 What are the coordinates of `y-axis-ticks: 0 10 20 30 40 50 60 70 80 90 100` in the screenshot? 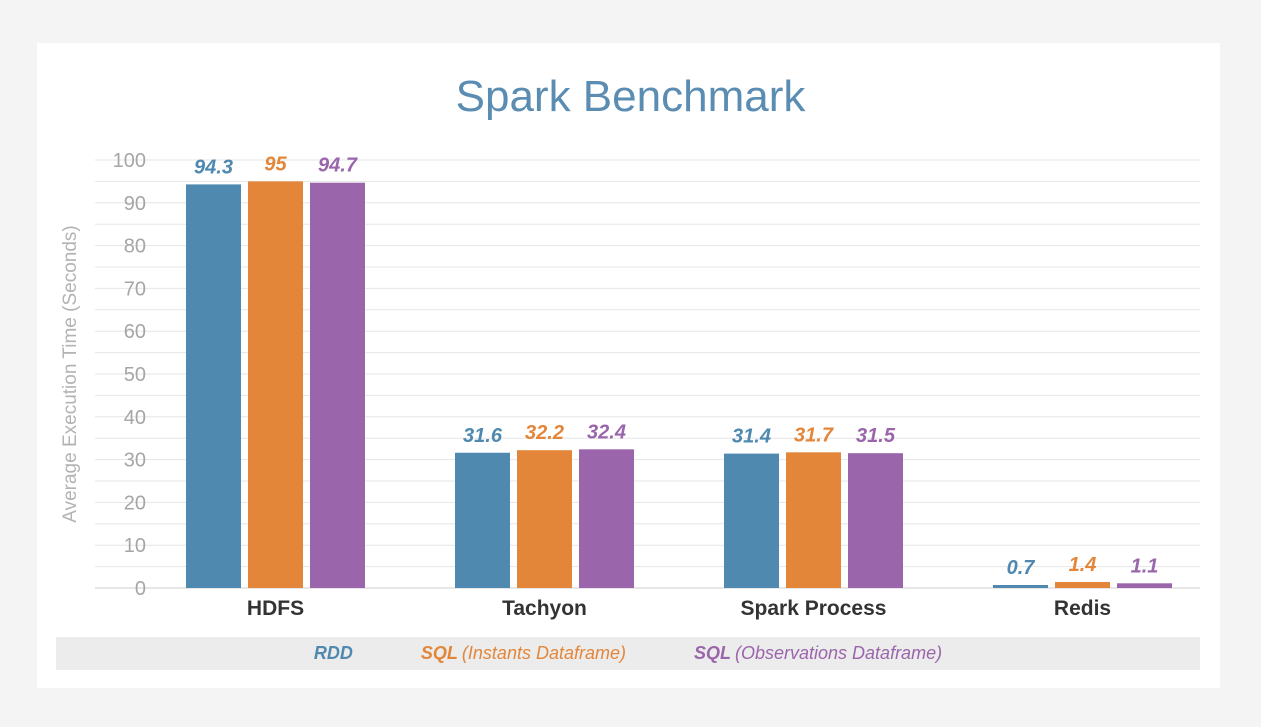 It's located at (129, 375).